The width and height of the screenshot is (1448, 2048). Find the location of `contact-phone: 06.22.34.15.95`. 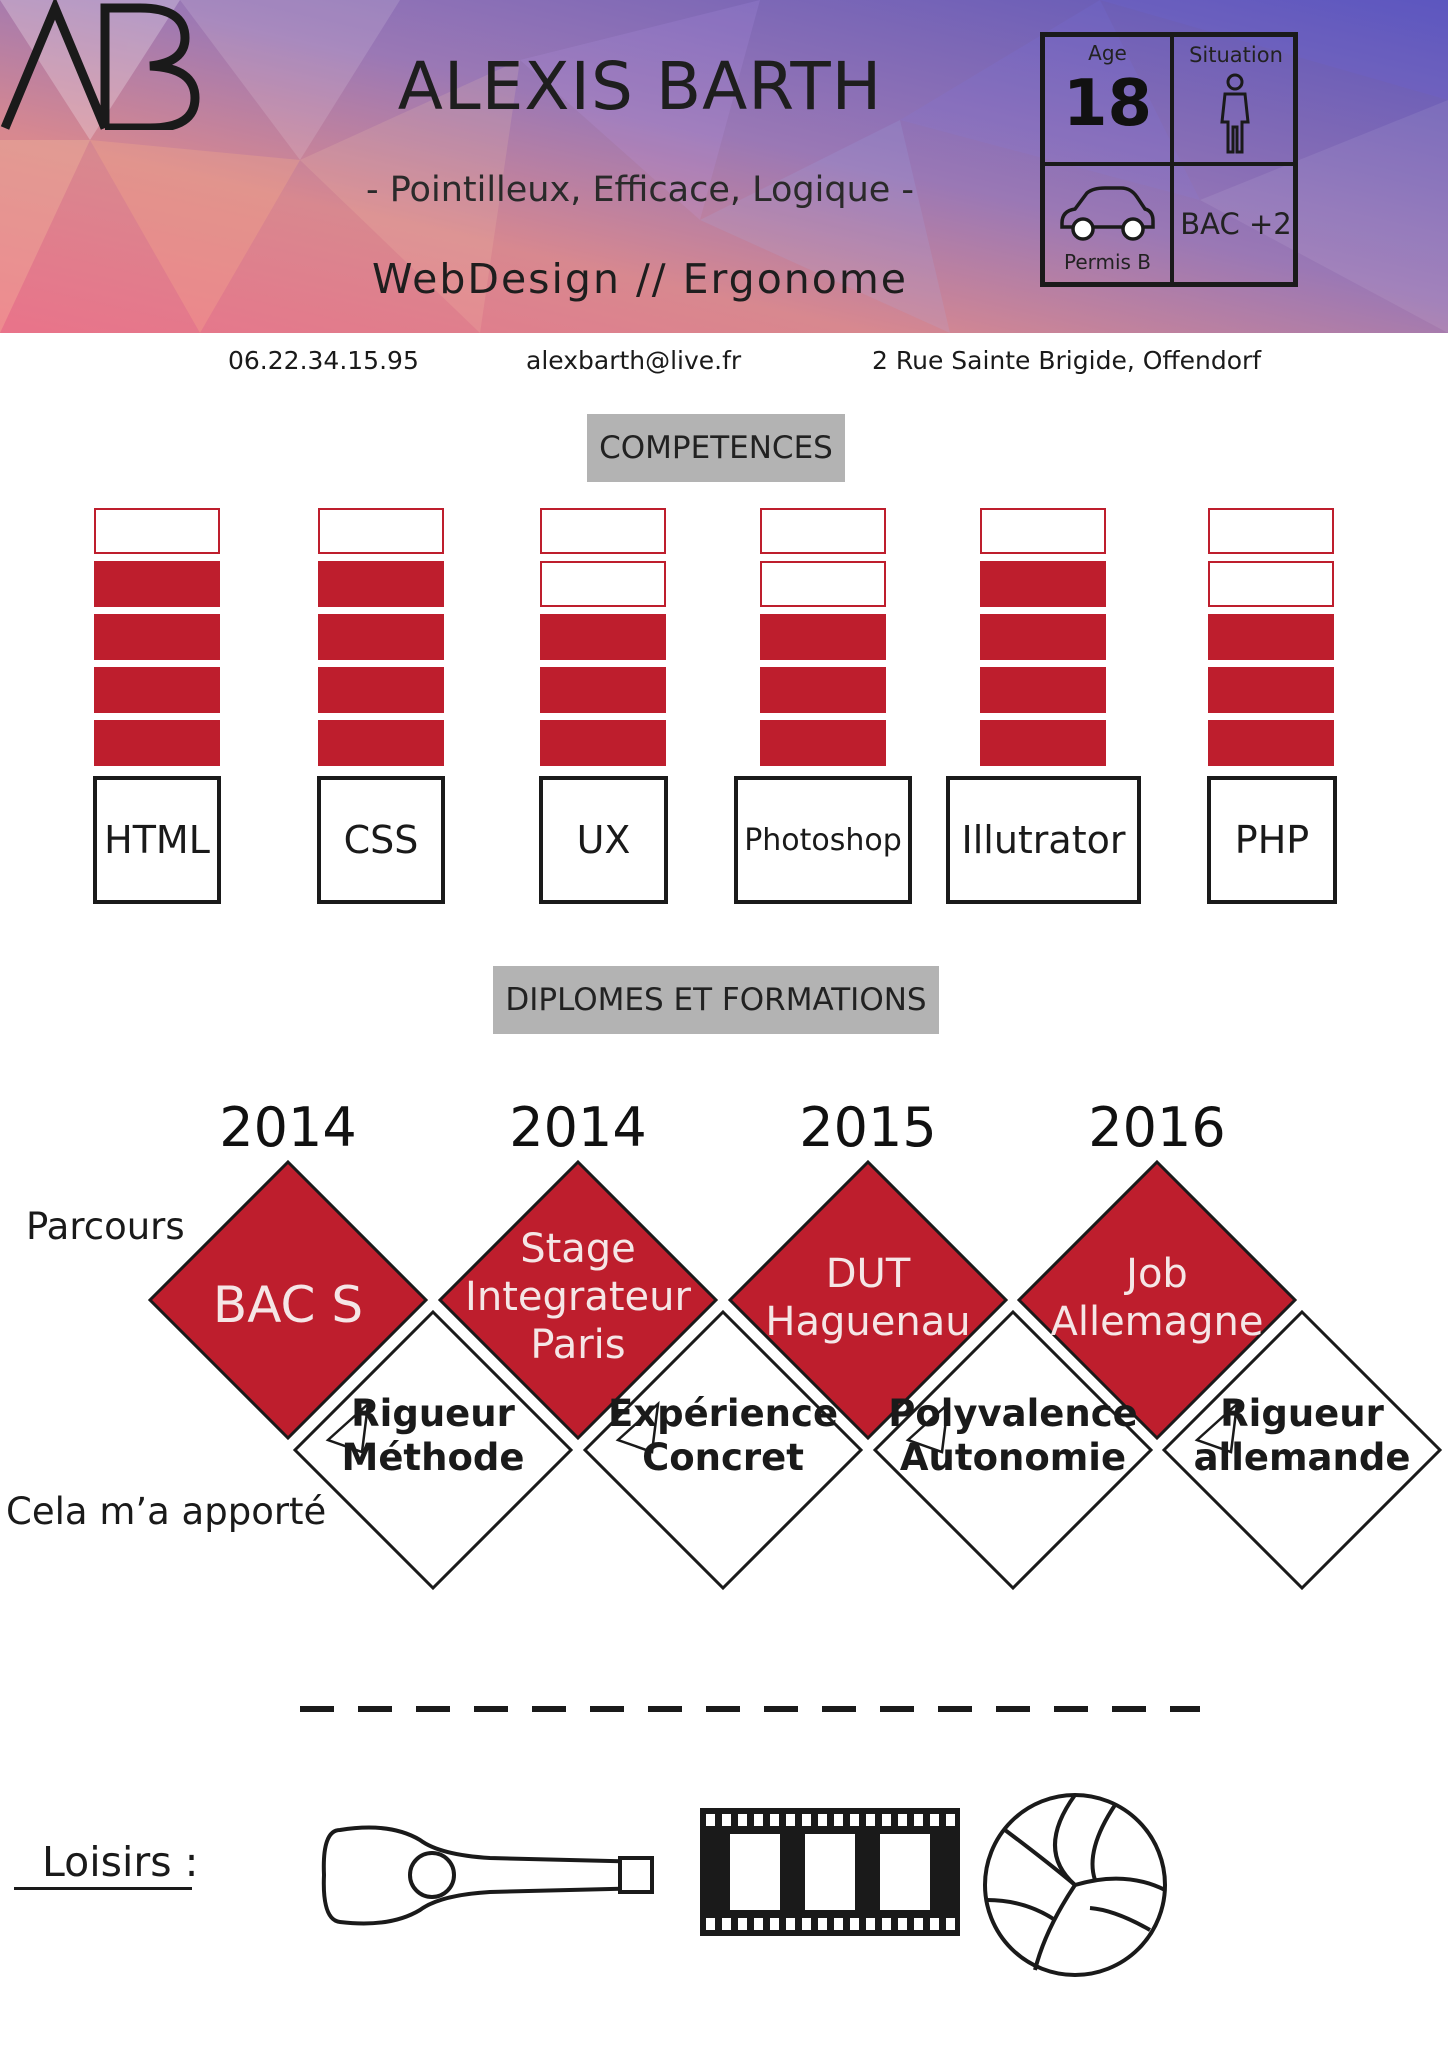

contact-phone: 06.22.34.15.95 is located at coordinates (323, 360).